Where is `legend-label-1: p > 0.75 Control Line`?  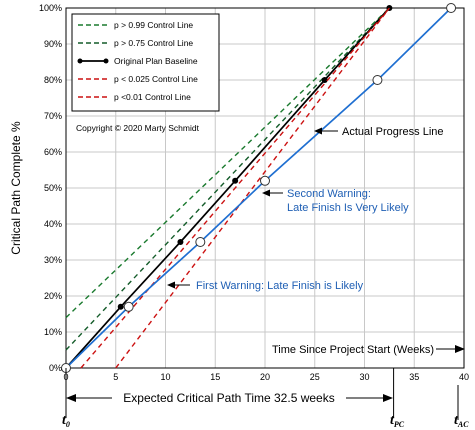 legend-label-1: p > 0.75 Control Line is located at coordinates (153, 43).